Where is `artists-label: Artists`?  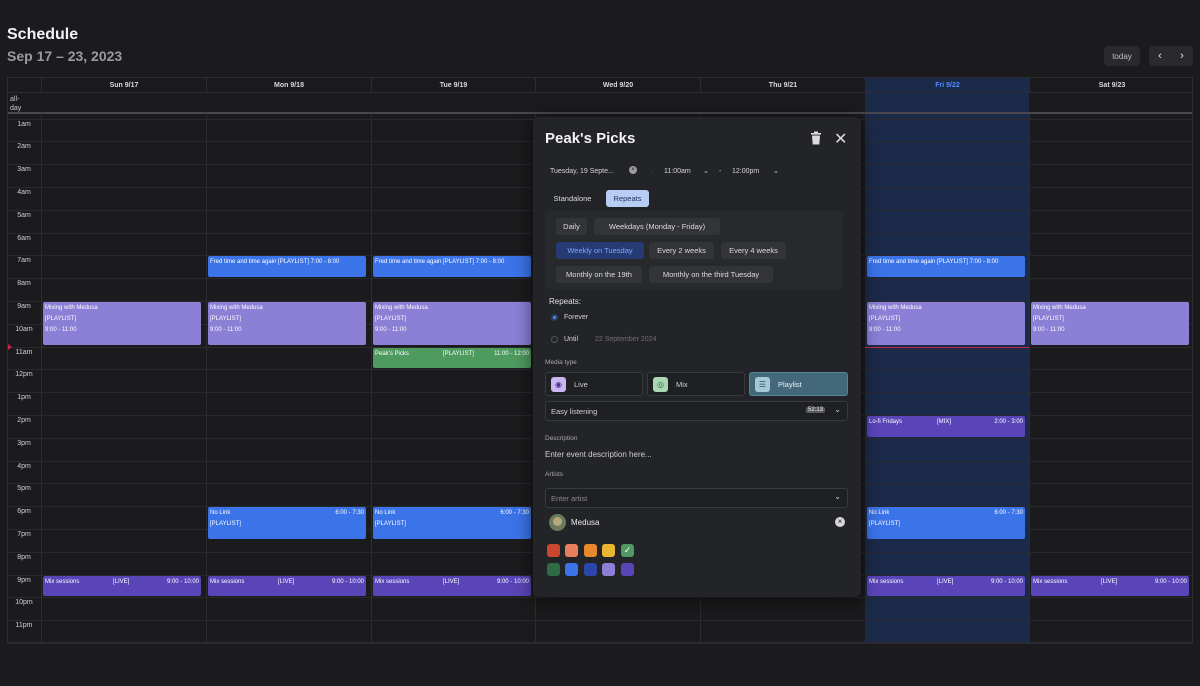 artists-label: Artists is located at coordinates (554, 474).